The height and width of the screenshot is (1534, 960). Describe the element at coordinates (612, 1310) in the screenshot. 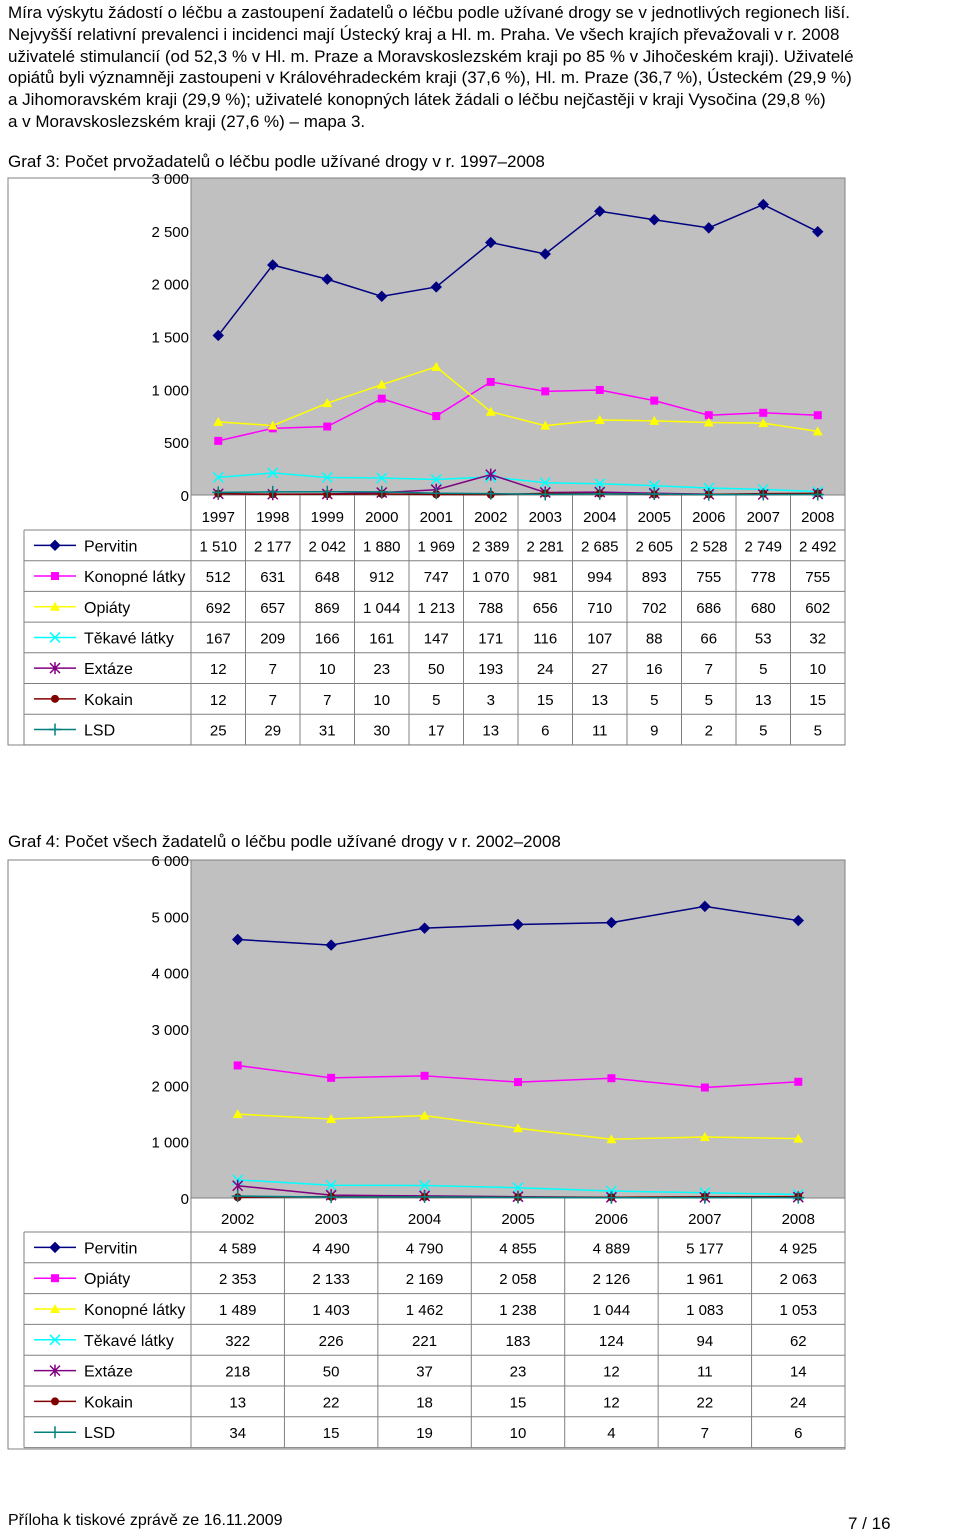

I see `data-label: 1 044` at that location.